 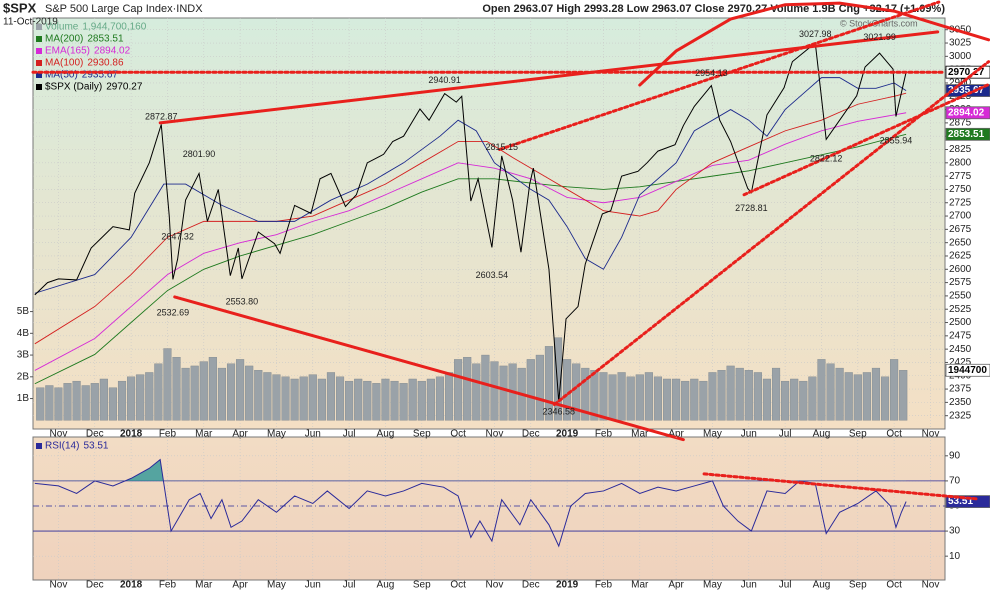 What do you see at coordinates (124, 9) in the screenshot?
I see `title: S&P 500 Large Cap Index·INDX` at bounding box center [124, 9].